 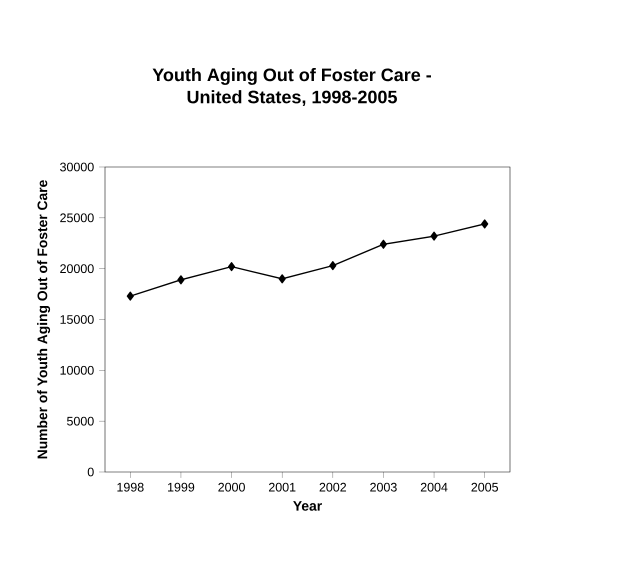 I want to click on y-axis-title: Number of Youth Aging Out of Foster Care, so click(x=43, y=319).